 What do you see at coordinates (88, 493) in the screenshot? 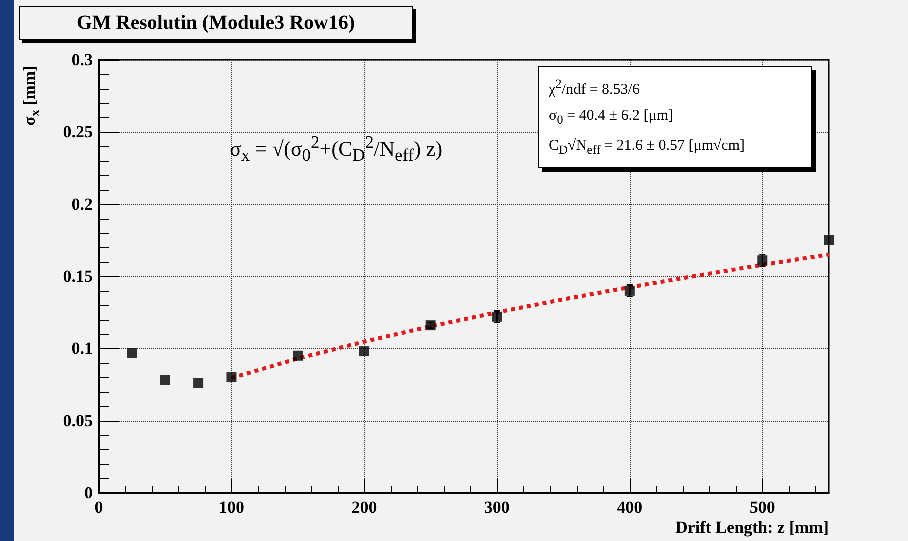
I see `y-tick-label: 0` at bounding box center [88, 493].